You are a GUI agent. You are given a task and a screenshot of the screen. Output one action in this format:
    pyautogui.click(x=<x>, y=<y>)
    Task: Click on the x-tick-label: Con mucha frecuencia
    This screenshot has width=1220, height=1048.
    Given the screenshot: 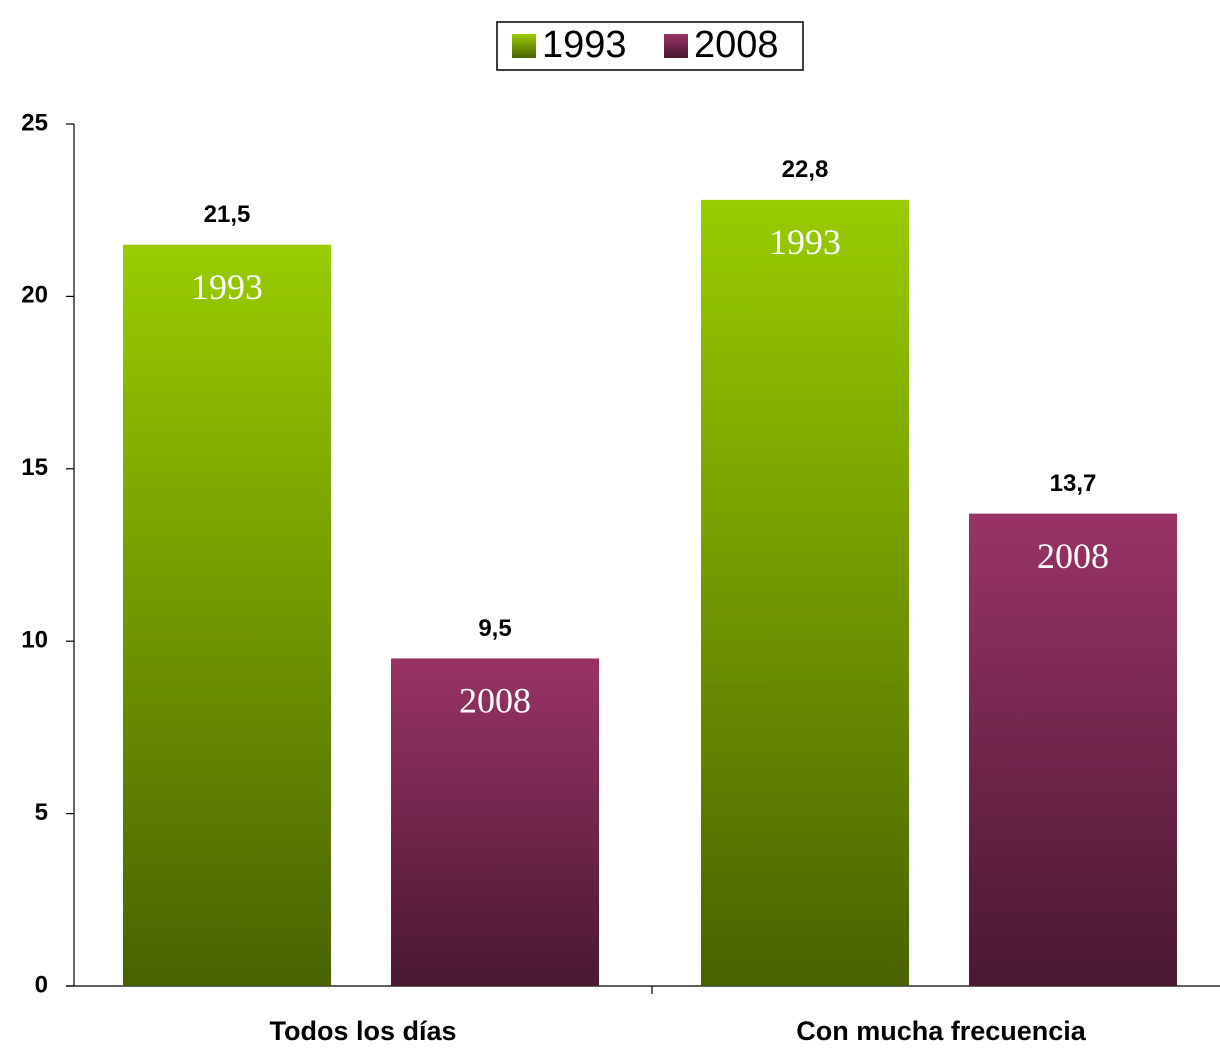 What is the action you would take?
    pyautogui.click(x=941, y=1031)
    